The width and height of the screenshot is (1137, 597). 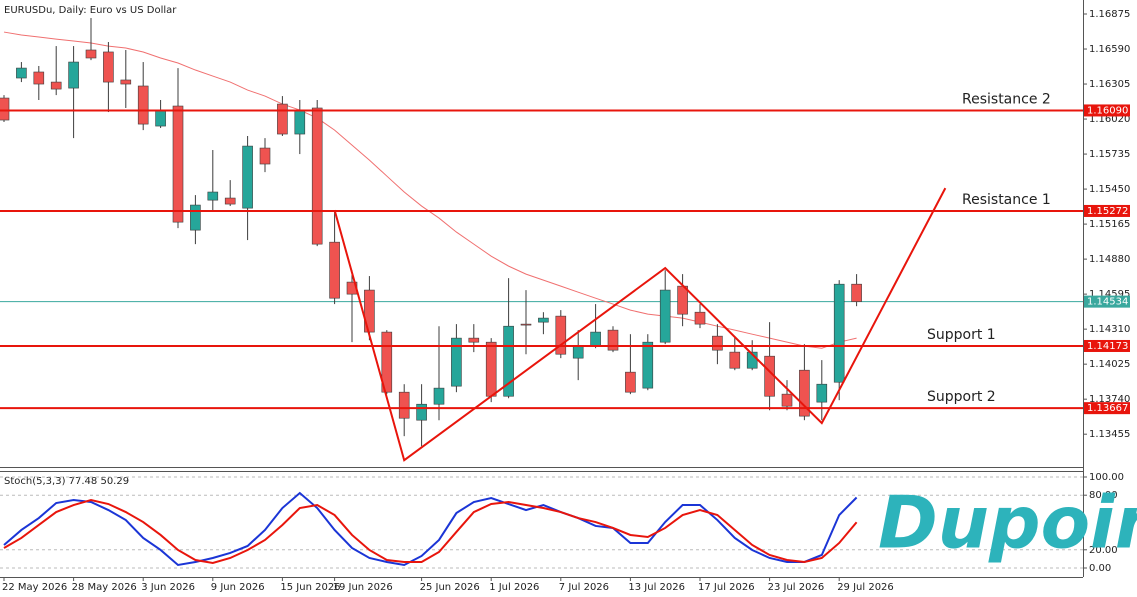 I want to click on y-tick-label: 1.15735, so click(x=1109, y=154).